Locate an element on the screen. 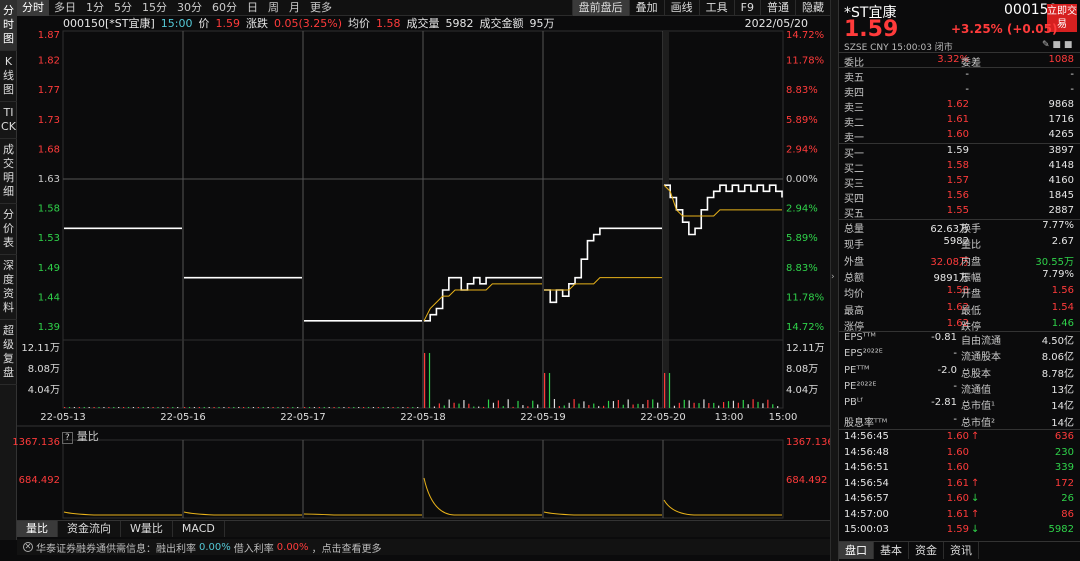  tick-volume: 636 is located at coordinates (1049, 436).